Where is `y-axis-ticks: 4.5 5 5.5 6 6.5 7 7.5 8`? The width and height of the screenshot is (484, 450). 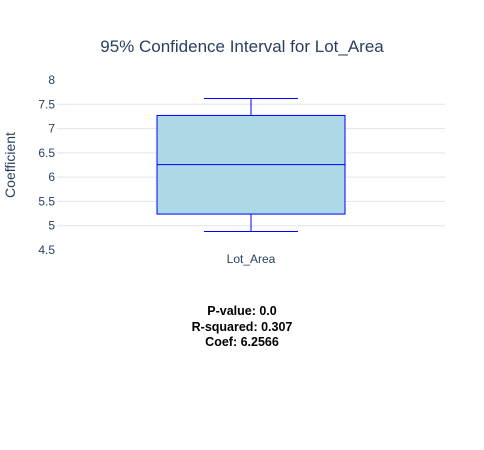 y-axis-ticks: 4.5 5 5.5 6 6.5 7 7.5 8 is located at coordinates (46, 165).